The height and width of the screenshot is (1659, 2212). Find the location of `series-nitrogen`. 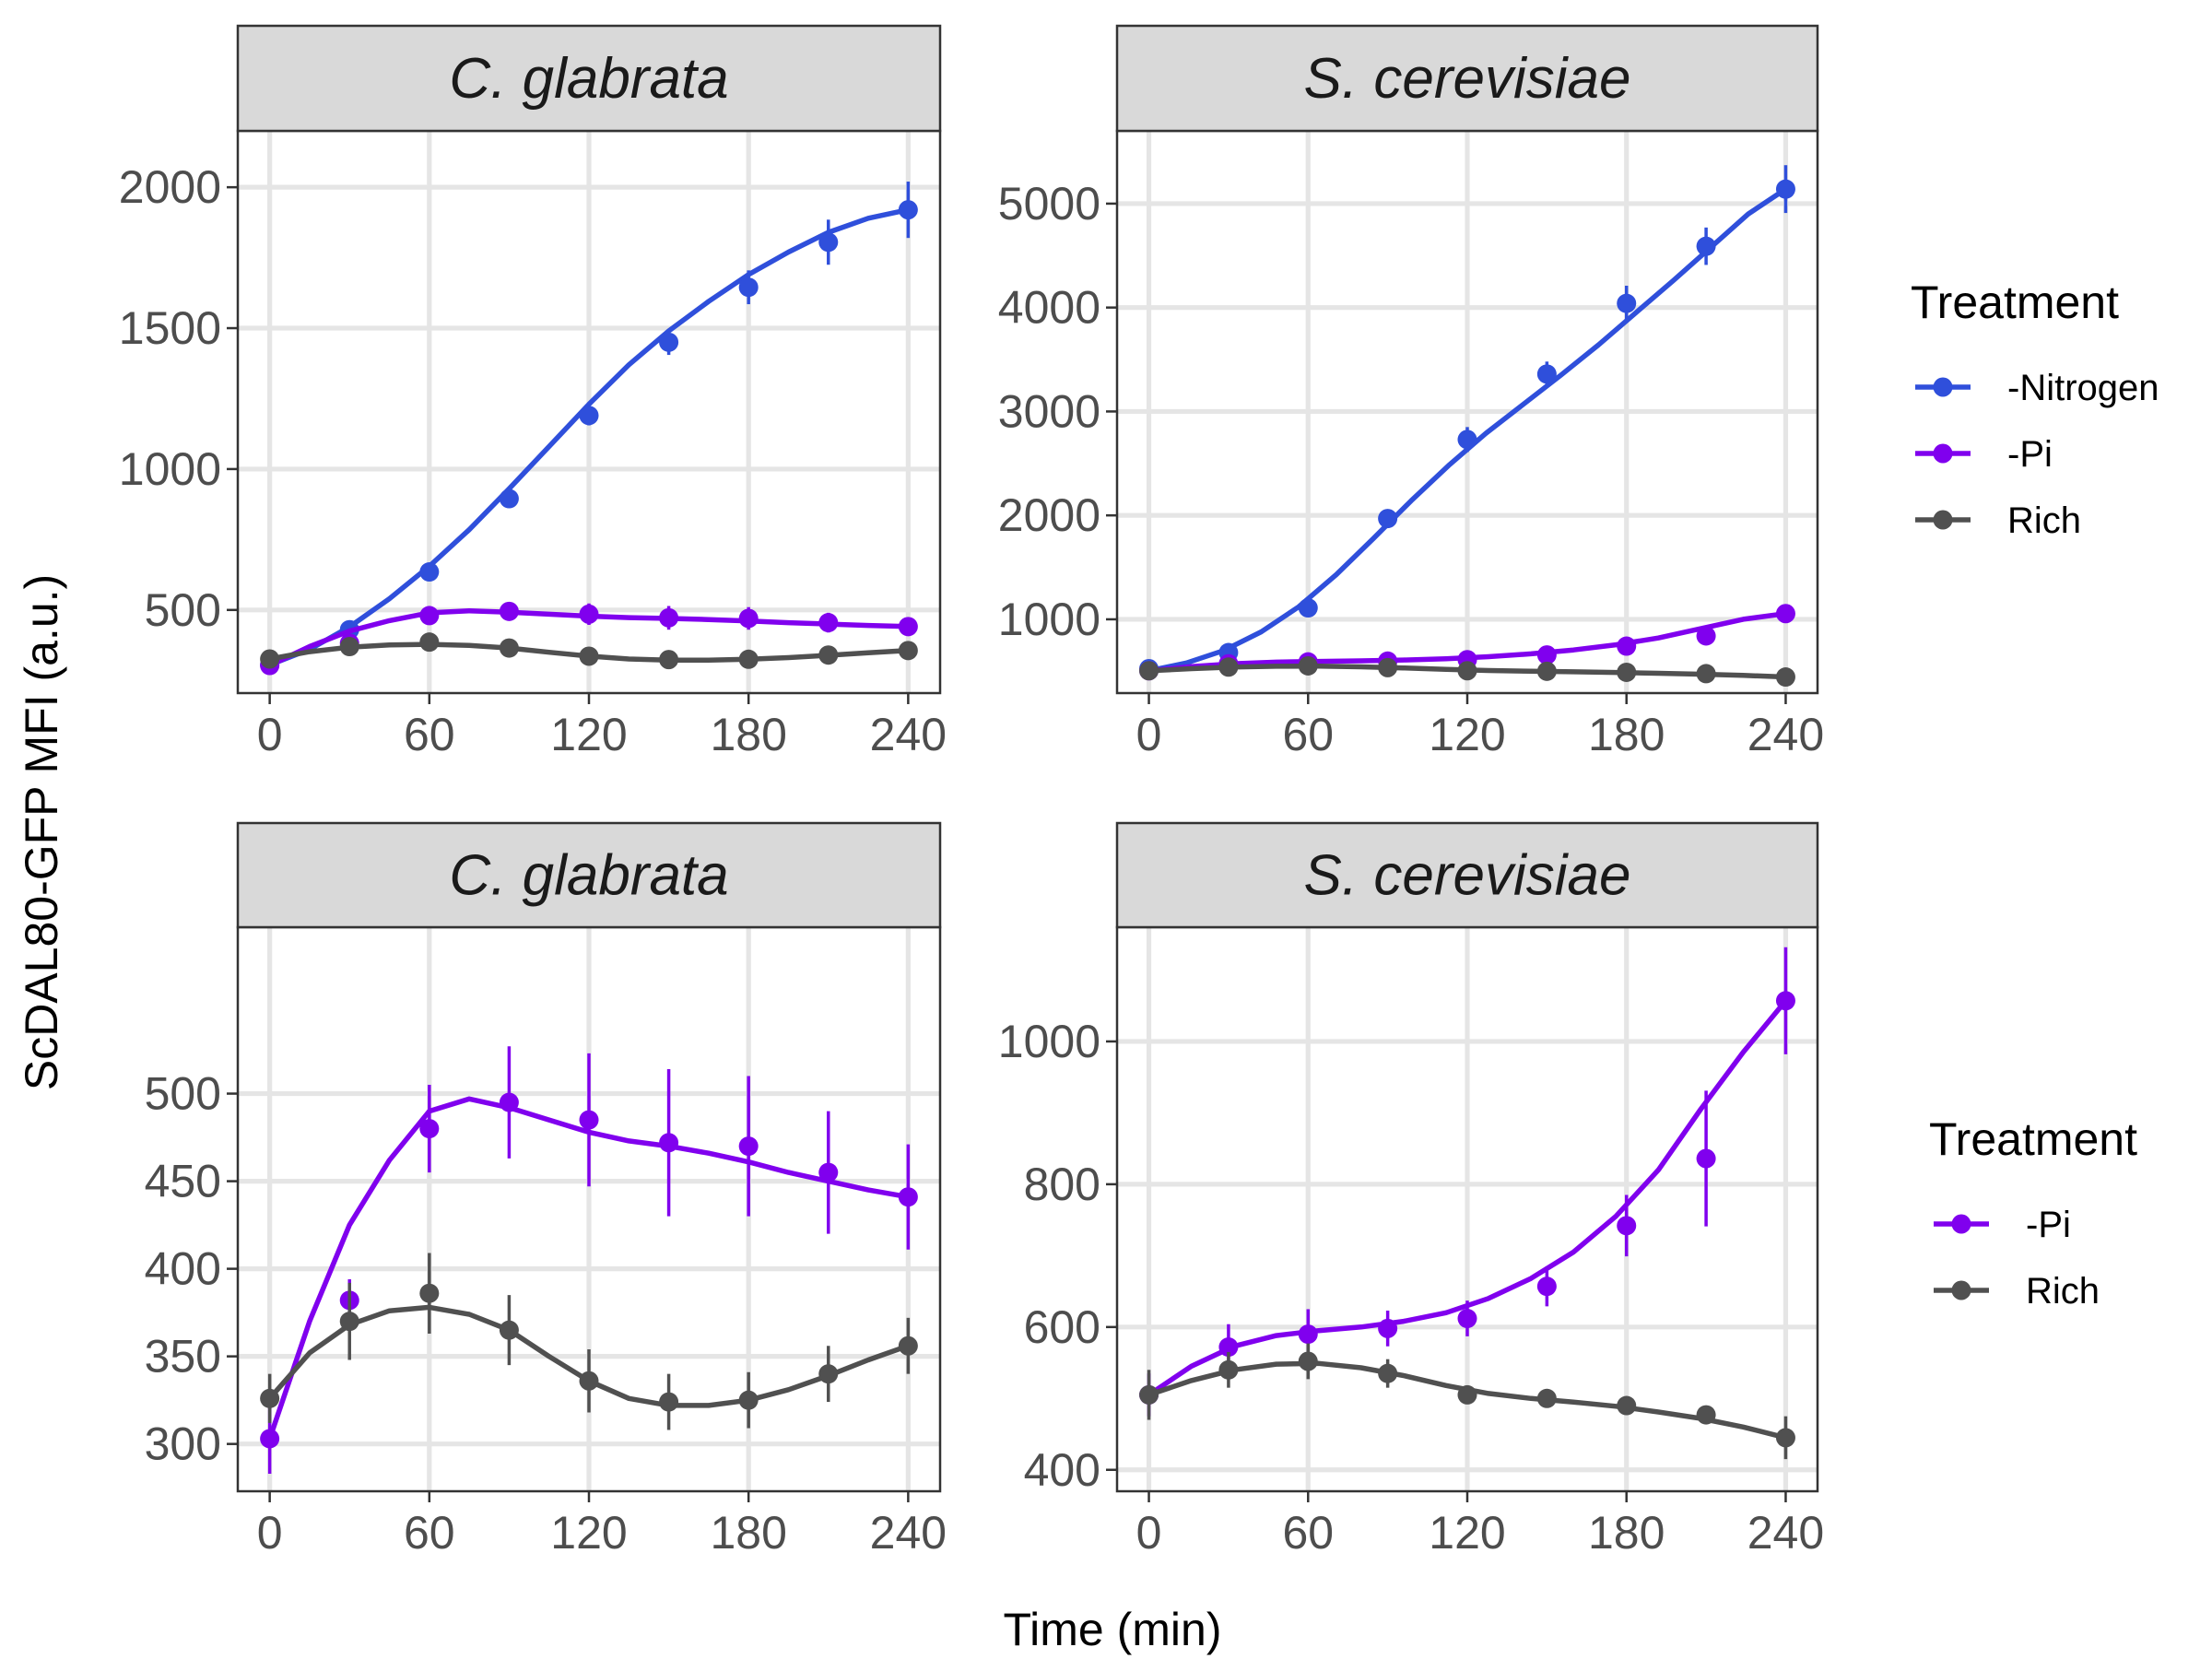

series-nitrogen is located at coordinates (589, 428).